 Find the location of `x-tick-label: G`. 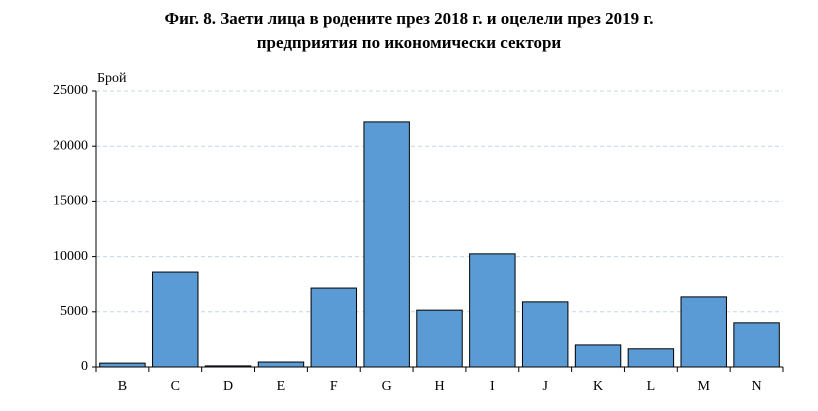

x-tick-label: G is located at coordinates (387, 386).